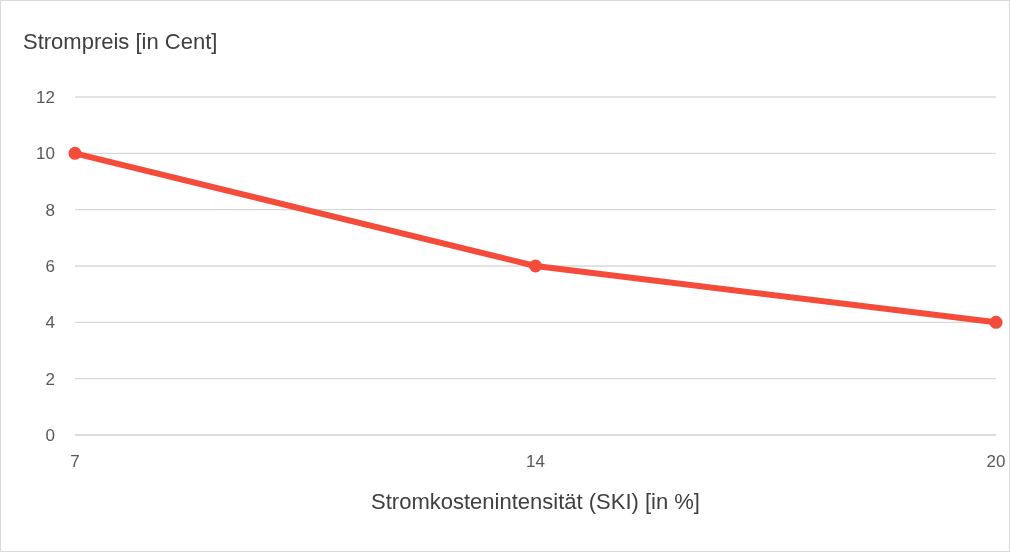 The image size is (1010, 552). Describe the element at coordinates (50, 210) in the screenshot. I see `y-tick-label: 8` at that location.